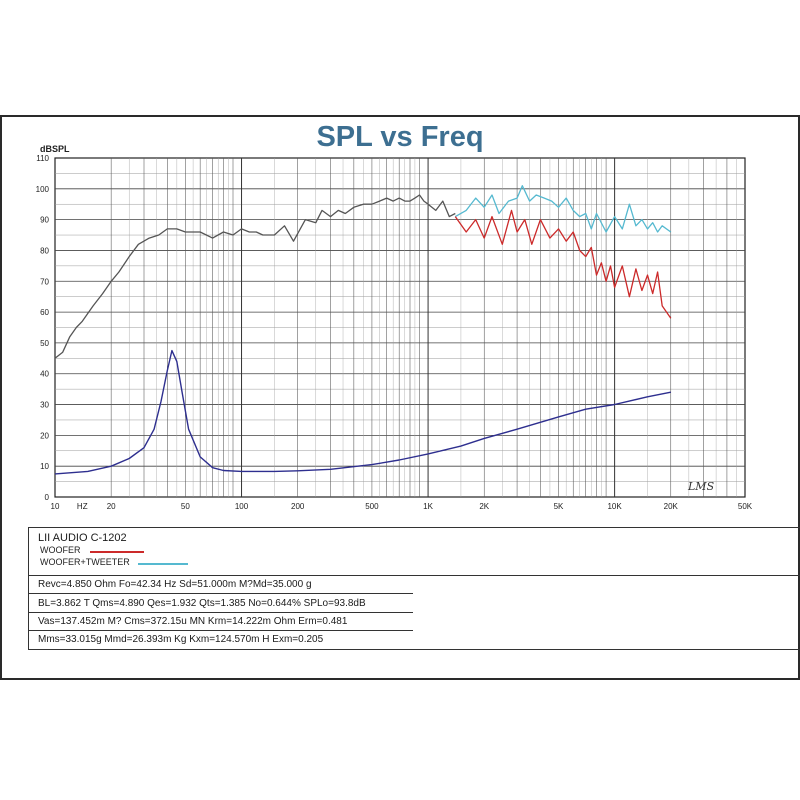 The image size is (800, 800). Describe the element at coordinates (42, 158) in the screenshot. I see `y-tick-label: 110` at that location.